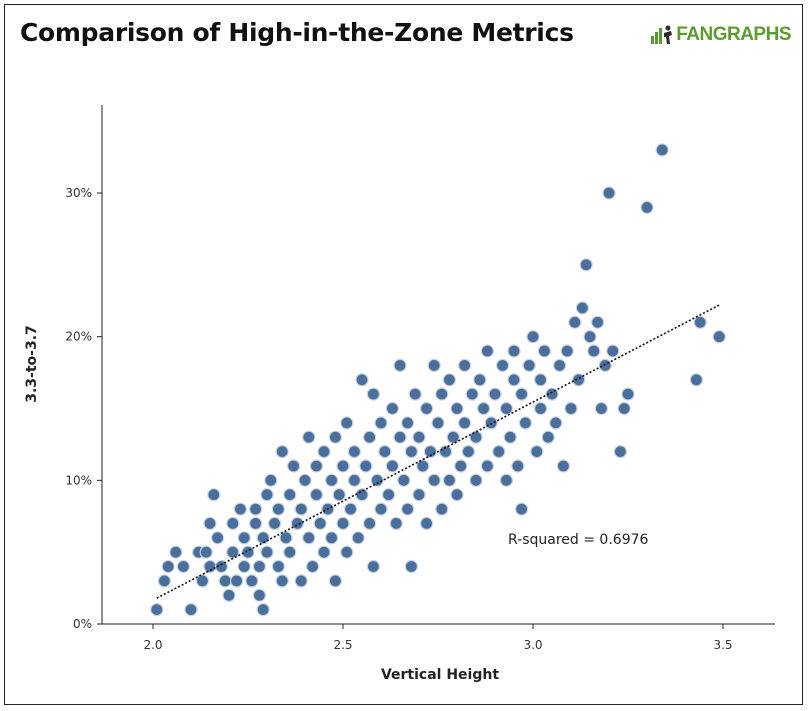 Image resolution: width=809 pixels, height=711 pixels. What do you see at coordinates (78, 193) in the screenshot?
I see `y-tick-label: 30%` at bounding box center [78, 193].